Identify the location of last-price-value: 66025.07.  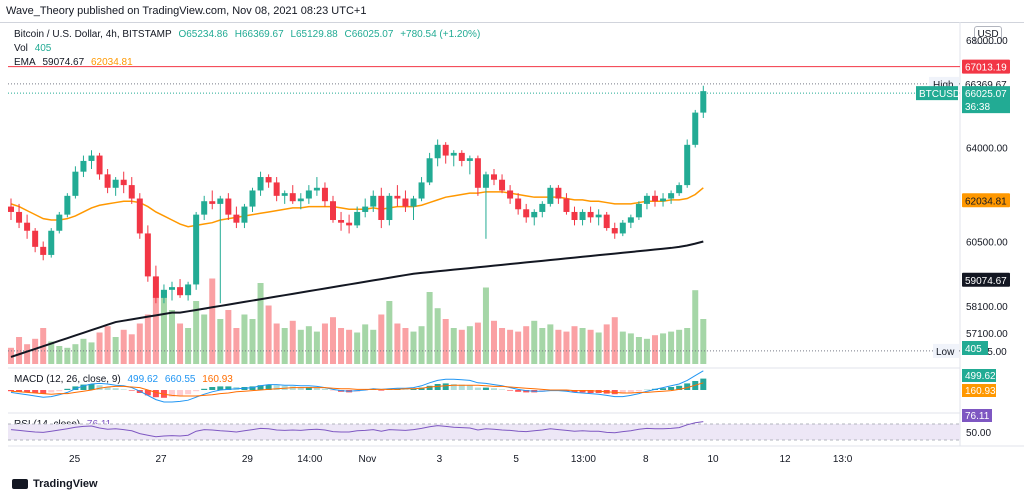
(986, 94).